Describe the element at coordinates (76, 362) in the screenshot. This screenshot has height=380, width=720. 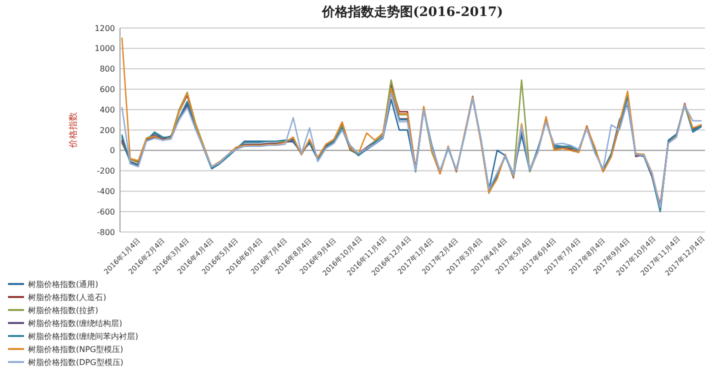
I see `legend-label: 树脂价格指数(DPG型模压)` at that location.